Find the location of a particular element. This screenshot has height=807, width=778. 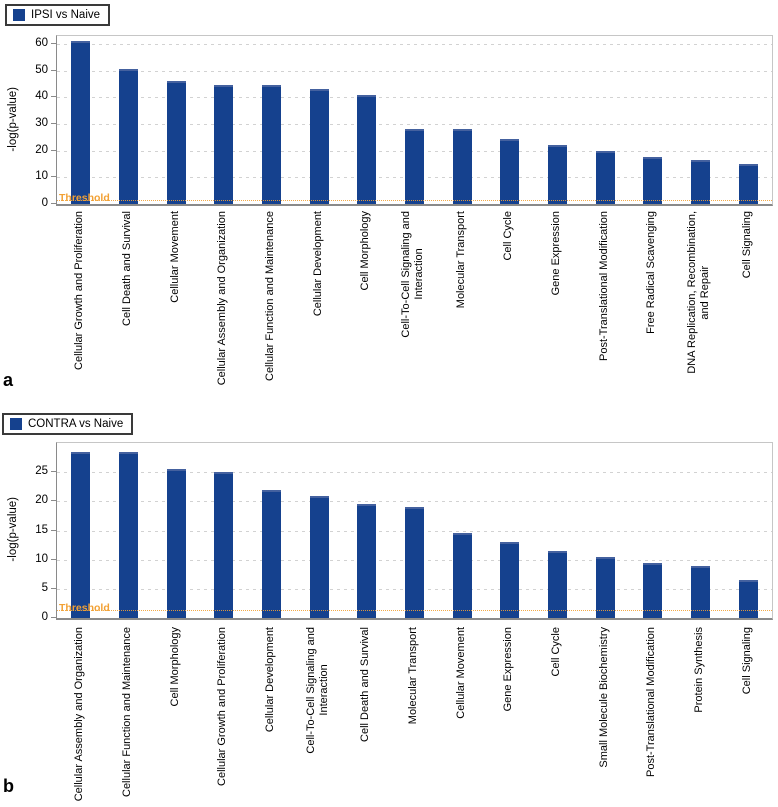

category-label: Free Radical Scavenging is located at coordinates (651, 272).